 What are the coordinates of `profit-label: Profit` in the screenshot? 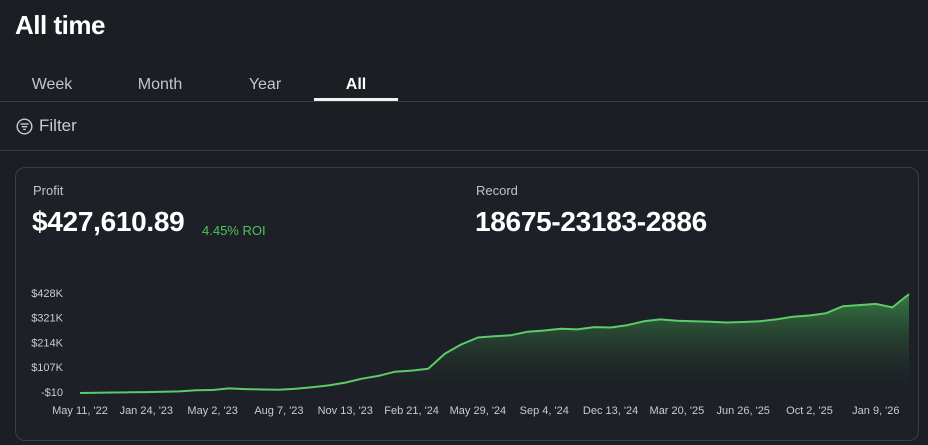 It's located at (48, 190).